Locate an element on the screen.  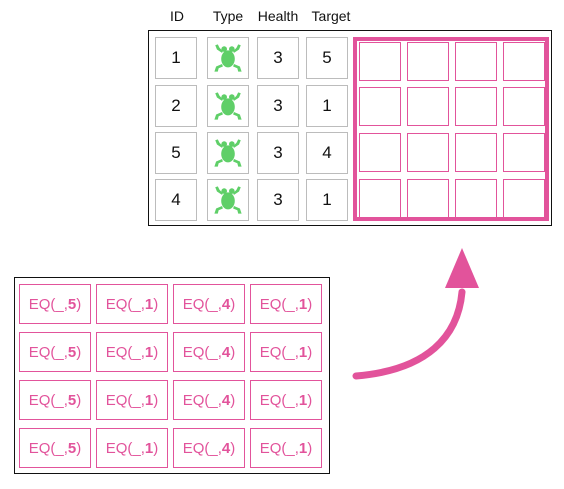
header-target: Target is located at coordinates (331, 16).